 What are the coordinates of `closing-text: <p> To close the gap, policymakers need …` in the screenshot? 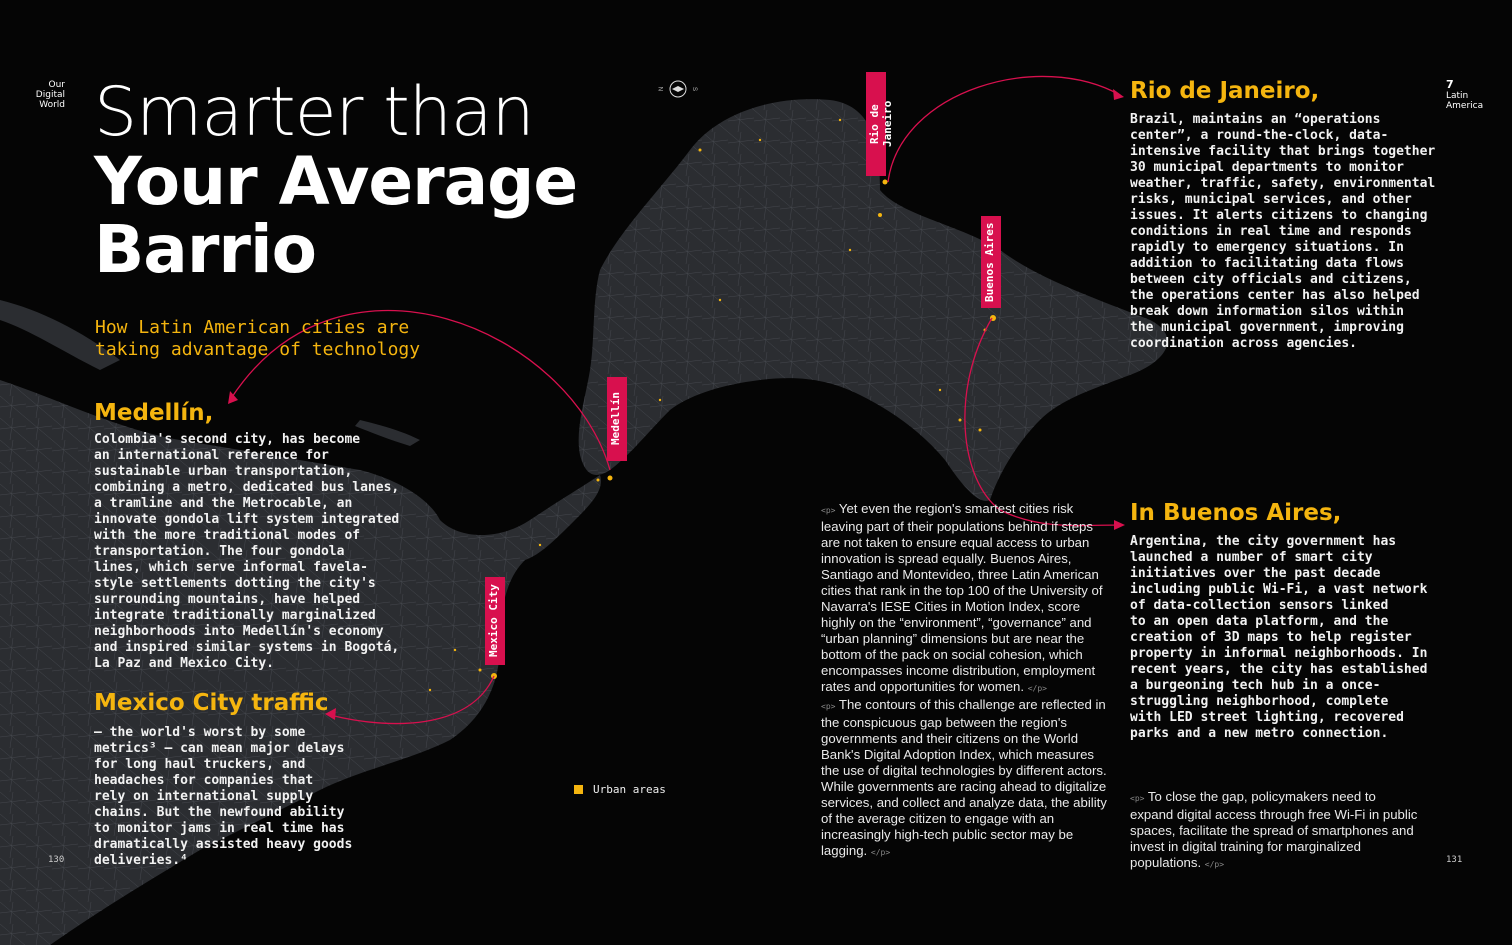 It's located at (1275, 831).